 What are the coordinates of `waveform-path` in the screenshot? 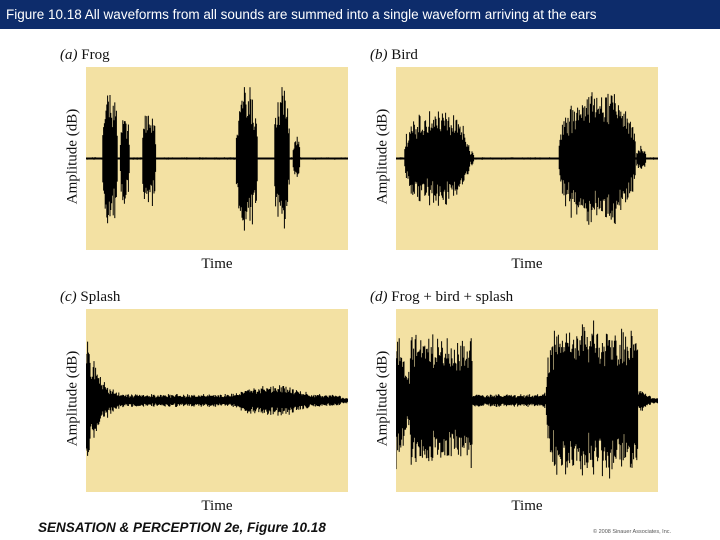 It's located at (217, 398).